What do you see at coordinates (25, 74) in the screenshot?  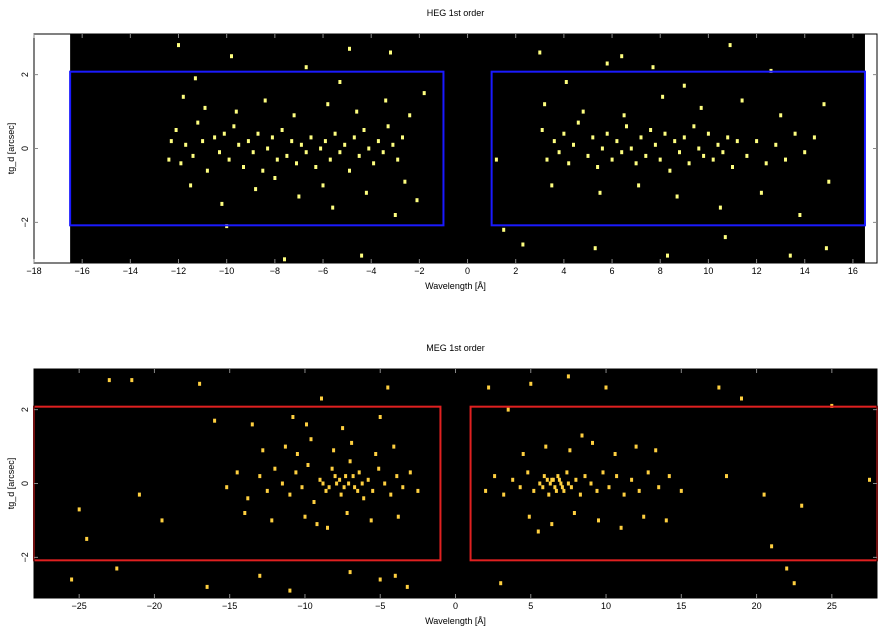 I see `heg-y-tick-label: 2` at bounding box center [25, 74].